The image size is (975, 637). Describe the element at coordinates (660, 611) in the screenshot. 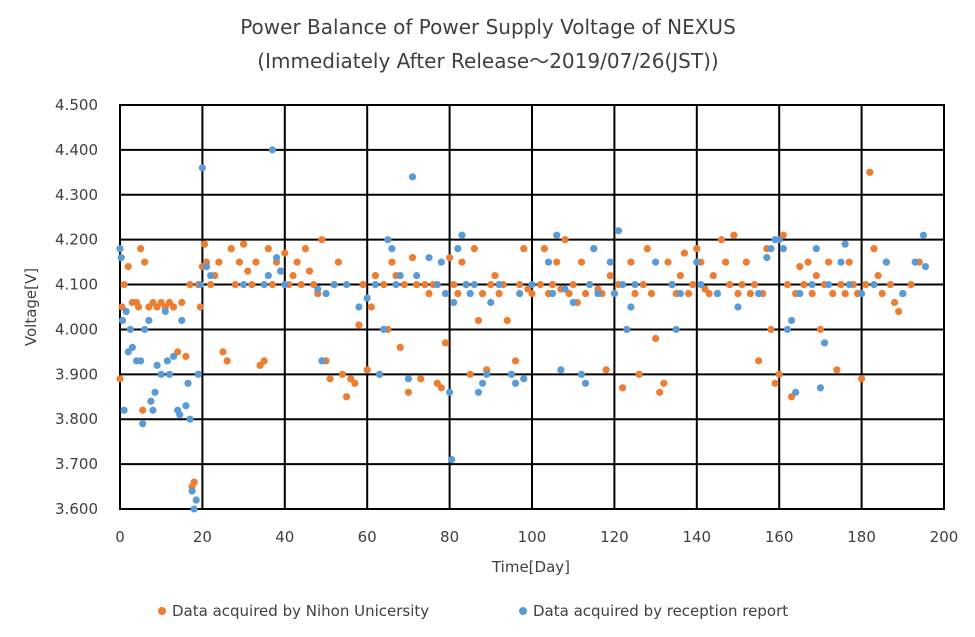

I see `legend-label-reception: Data acquired by reception report` at that location.